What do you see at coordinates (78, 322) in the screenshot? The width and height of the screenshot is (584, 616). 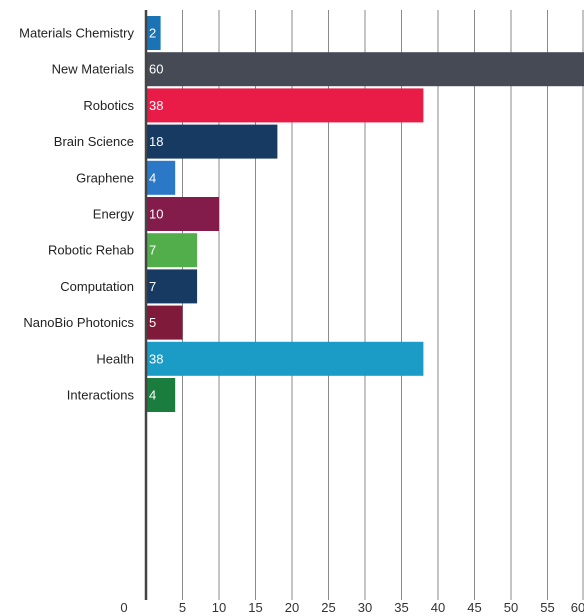 I see `category-label: NanoBio Photonics` at bounding box center [78, 322].